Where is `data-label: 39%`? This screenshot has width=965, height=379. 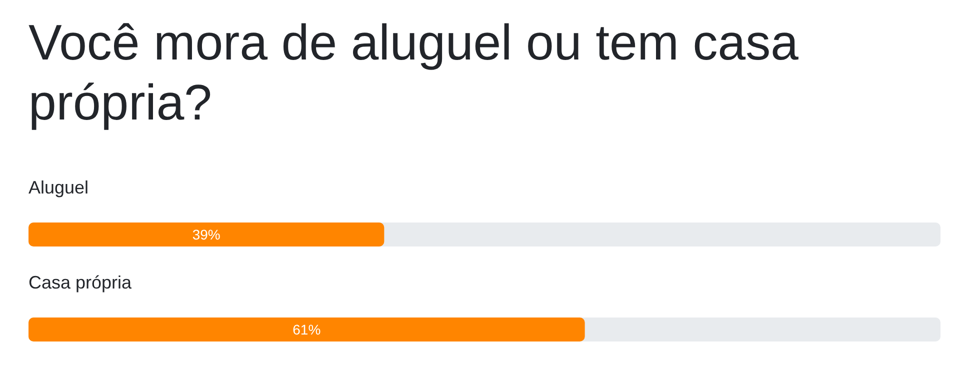 data-label: 39% is located at coordinates (206, 234).